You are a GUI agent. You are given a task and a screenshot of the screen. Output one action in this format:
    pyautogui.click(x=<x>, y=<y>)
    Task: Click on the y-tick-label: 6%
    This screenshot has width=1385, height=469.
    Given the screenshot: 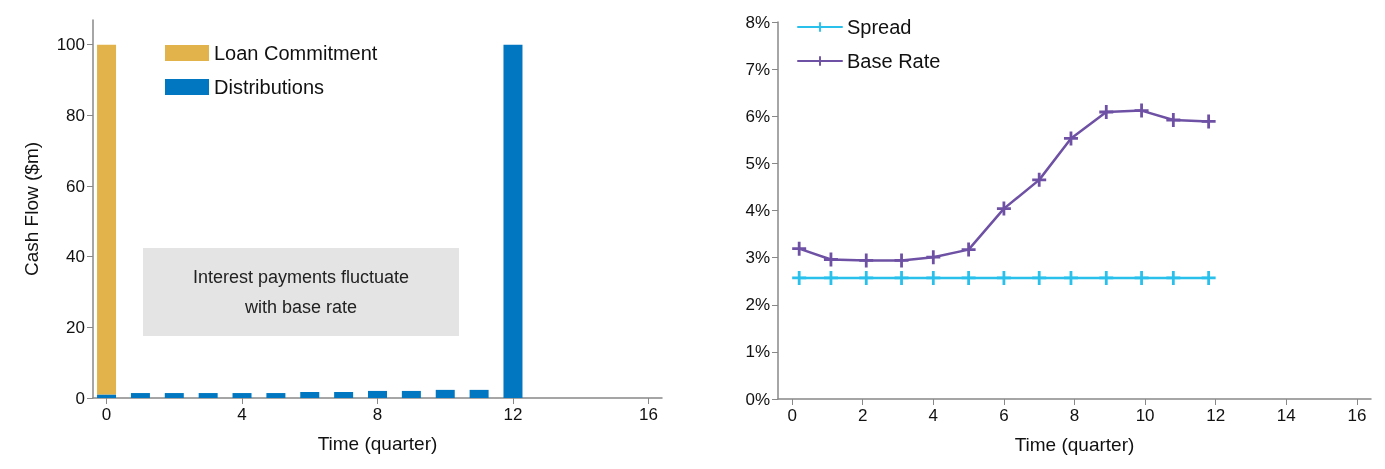 What is the action you would take?
    pyautogui.click(x=757, y=116)
    